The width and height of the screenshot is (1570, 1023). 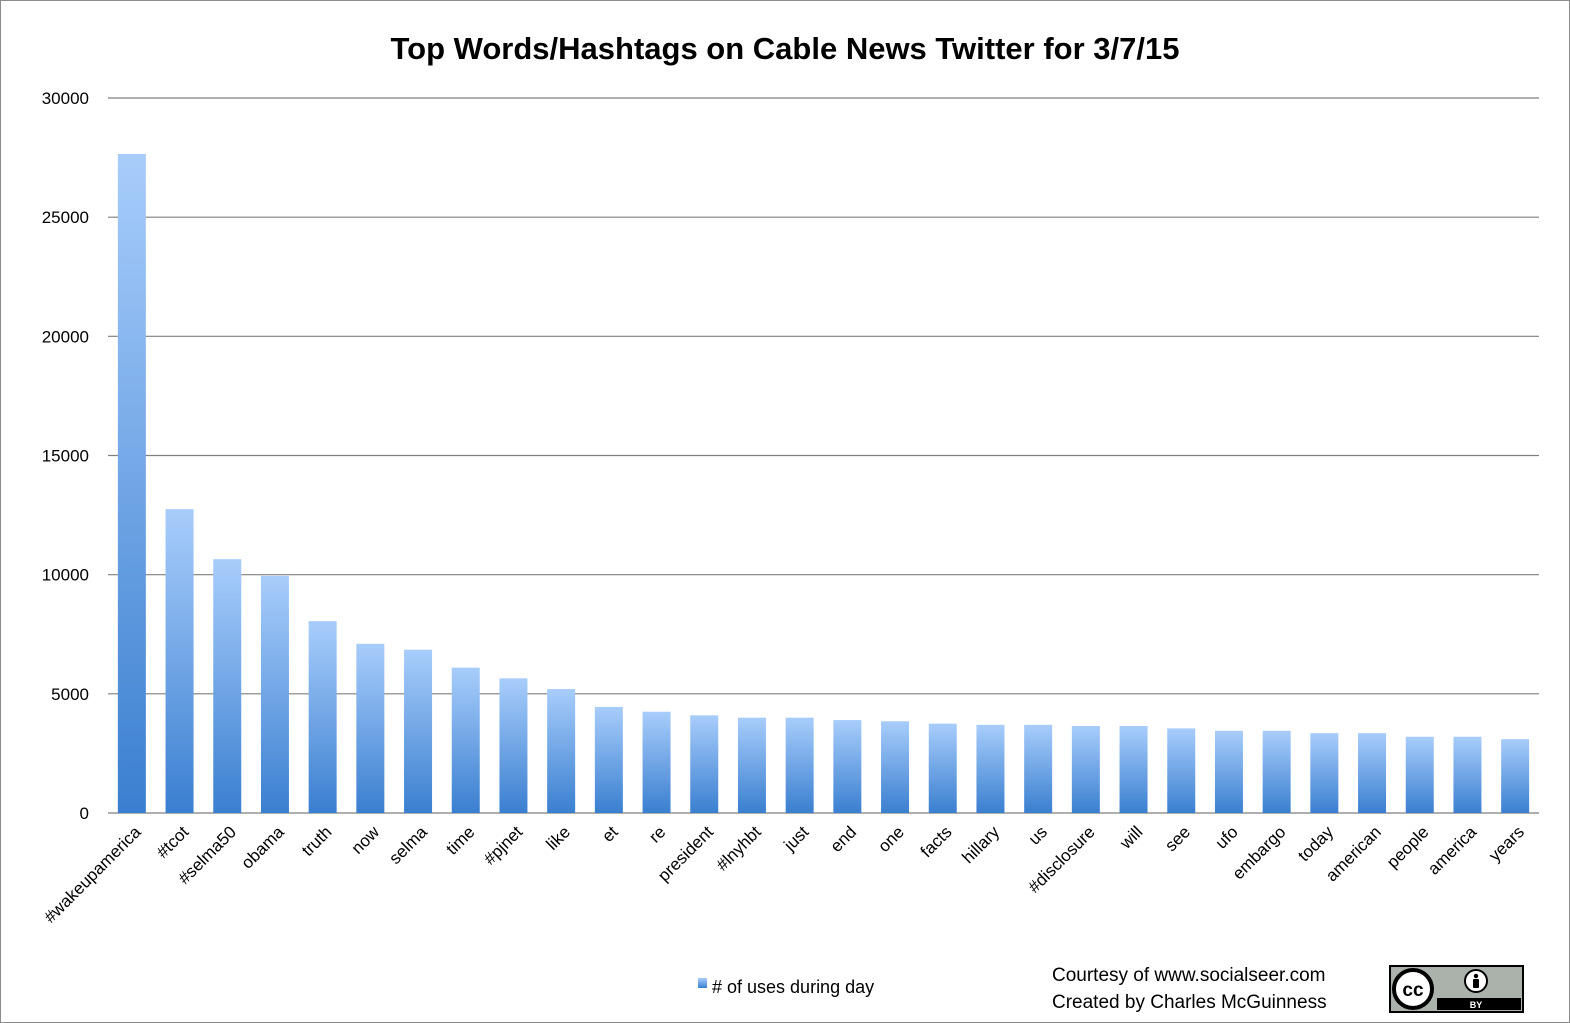 I want to click on x-tick-label: re, so click(x=657, y=834).